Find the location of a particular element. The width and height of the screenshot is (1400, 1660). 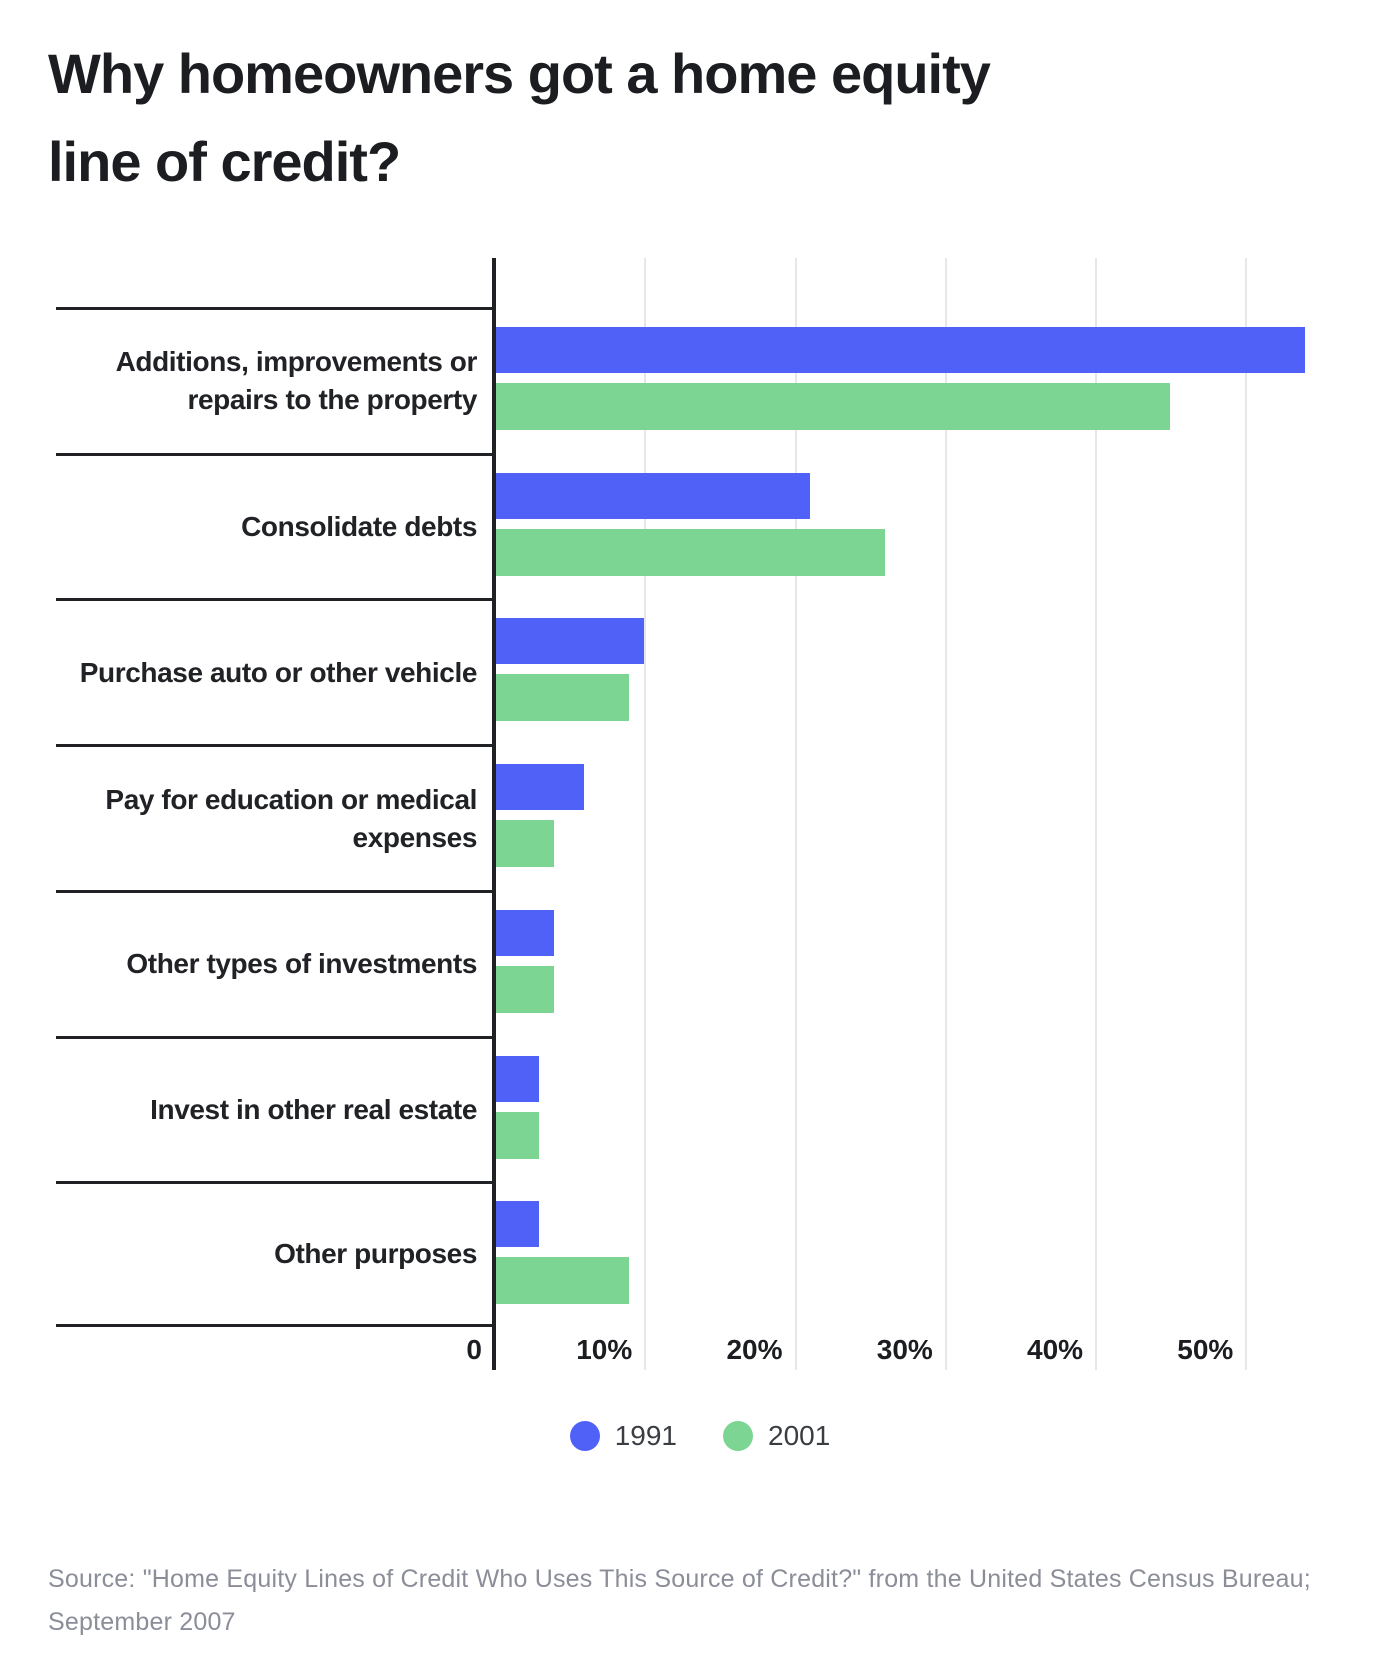

page-title-line-1: Why homeowners got a home equity is located at coordinates (519, 73).